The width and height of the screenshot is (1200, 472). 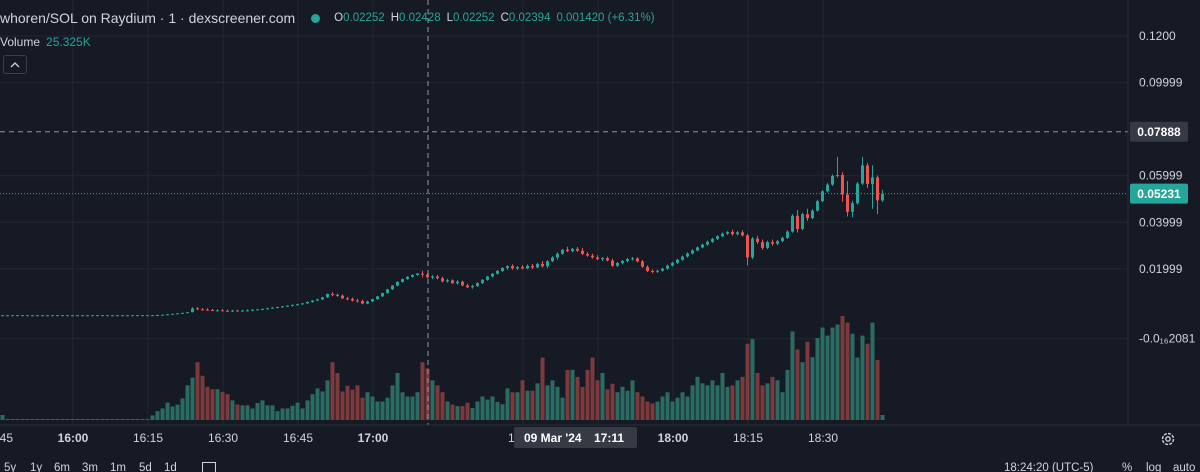 What do you see at coordinates (316, 18) in the screenshot?
I see `market-status-dot-icon` at bounding box center [316, 18].